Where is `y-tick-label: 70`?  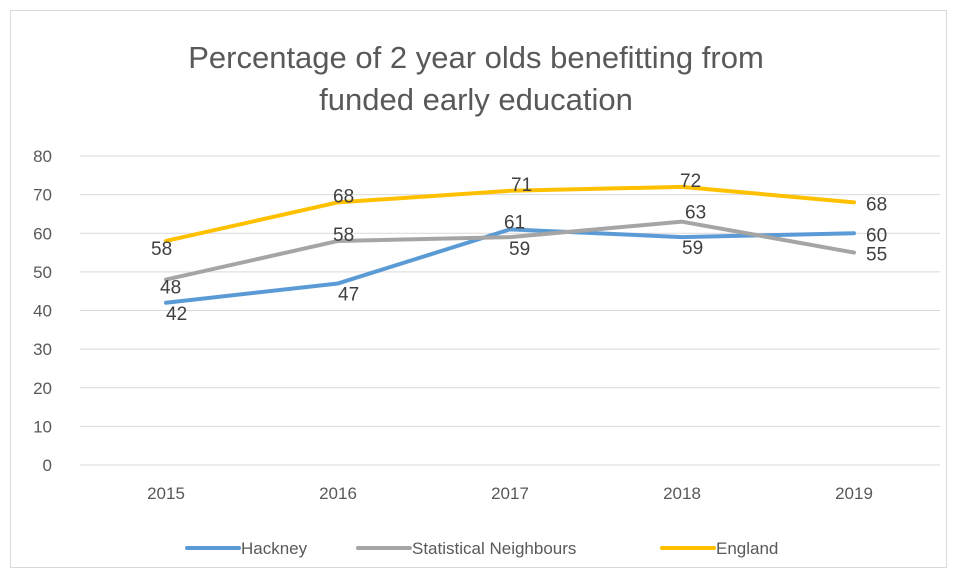
y-tick-label: 70 is located at coordinates (42, 195).